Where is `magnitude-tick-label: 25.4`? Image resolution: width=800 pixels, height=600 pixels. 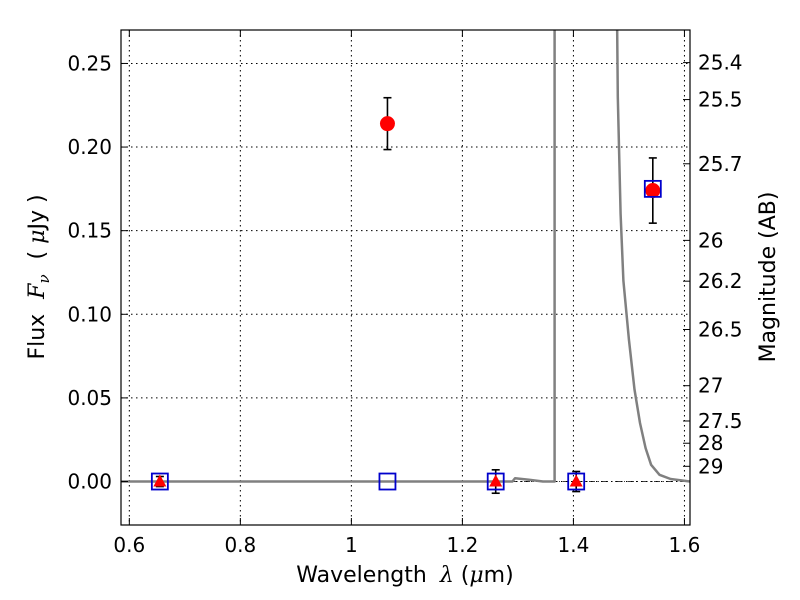
magnitude-tick-label: 25.4 is located at coordinates (720, 63).